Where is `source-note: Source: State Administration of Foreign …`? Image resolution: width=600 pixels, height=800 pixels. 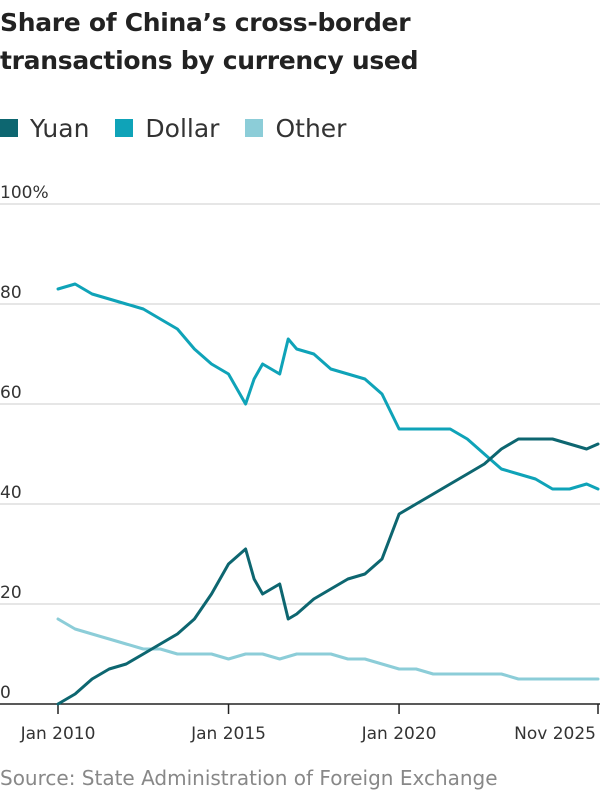 source-note: Source: State Administration of Foreign … is located at coordinates (249, 778).